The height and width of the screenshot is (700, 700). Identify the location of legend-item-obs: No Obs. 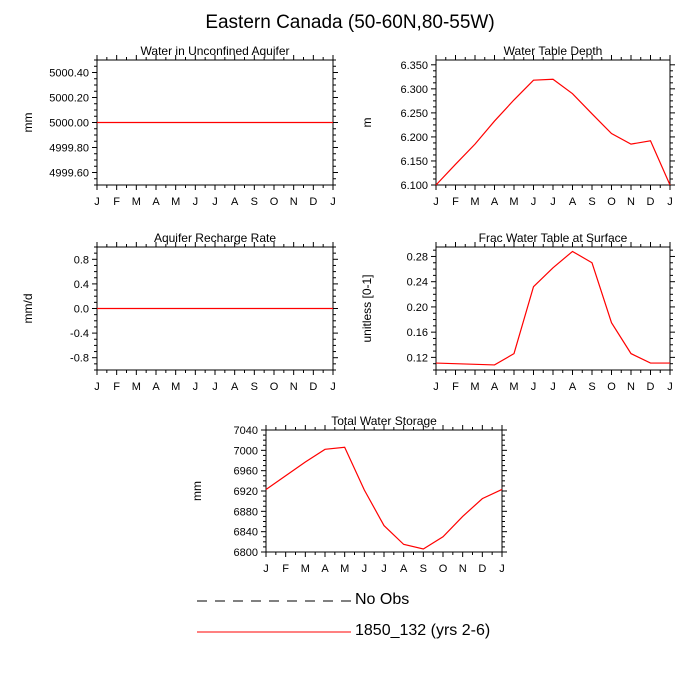
(345, 601).